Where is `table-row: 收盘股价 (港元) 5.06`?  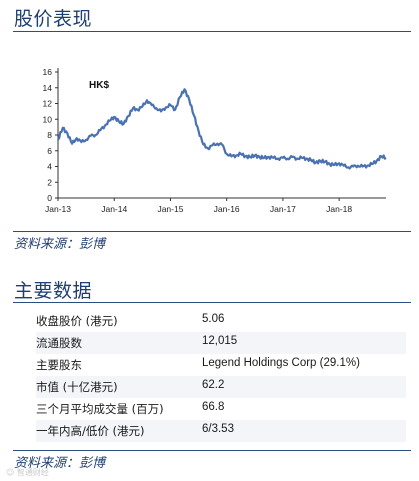 table-row: 收盘股价 (港元) 5.06 is located at coordinates (221, 321).